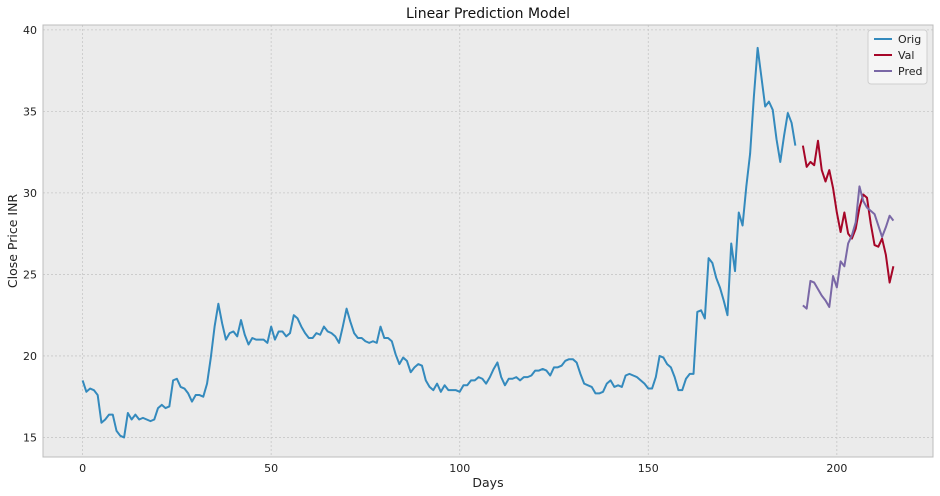  Describe the element at coordinates (648, 468) in the screenshot. I see `x-tick-label: 150` at that location.